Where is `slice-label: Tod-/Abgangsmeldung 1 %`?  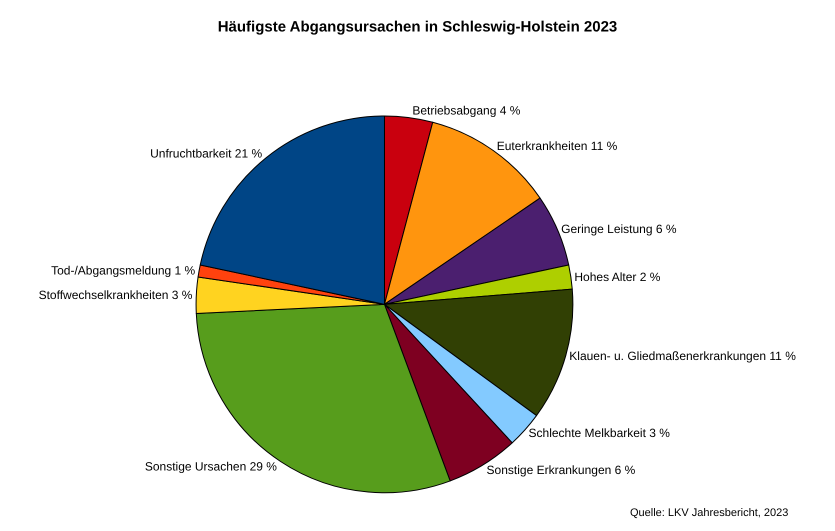
slice-label: Tod-/Abgangsmeldung 1 % is located at coordinates (123, 271).